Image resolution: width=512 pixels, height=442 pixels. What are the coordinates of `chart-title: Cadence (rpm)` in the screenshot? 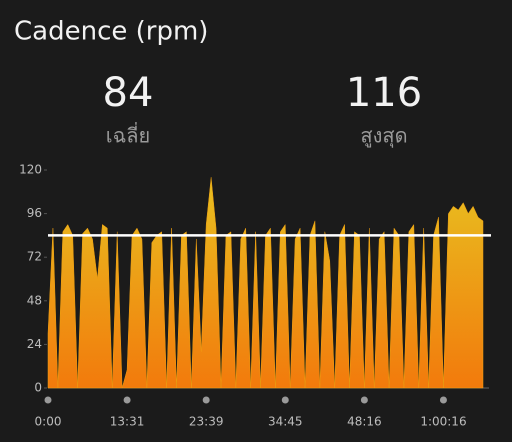 It's located at (111, 32).